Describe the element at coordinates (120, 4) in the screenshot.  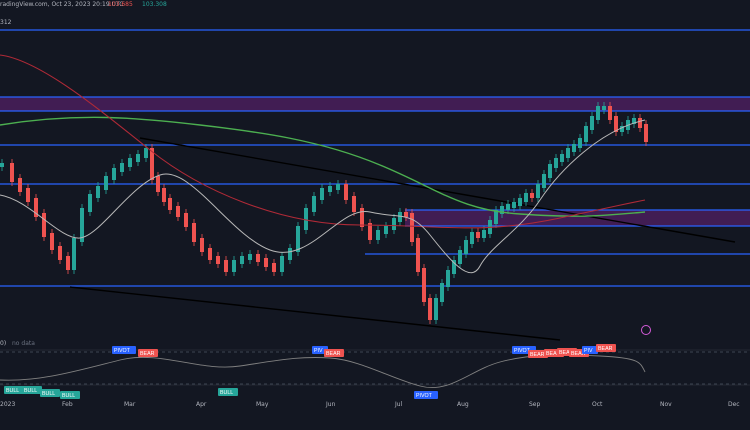
I see `value-red: 103.685` at that location.